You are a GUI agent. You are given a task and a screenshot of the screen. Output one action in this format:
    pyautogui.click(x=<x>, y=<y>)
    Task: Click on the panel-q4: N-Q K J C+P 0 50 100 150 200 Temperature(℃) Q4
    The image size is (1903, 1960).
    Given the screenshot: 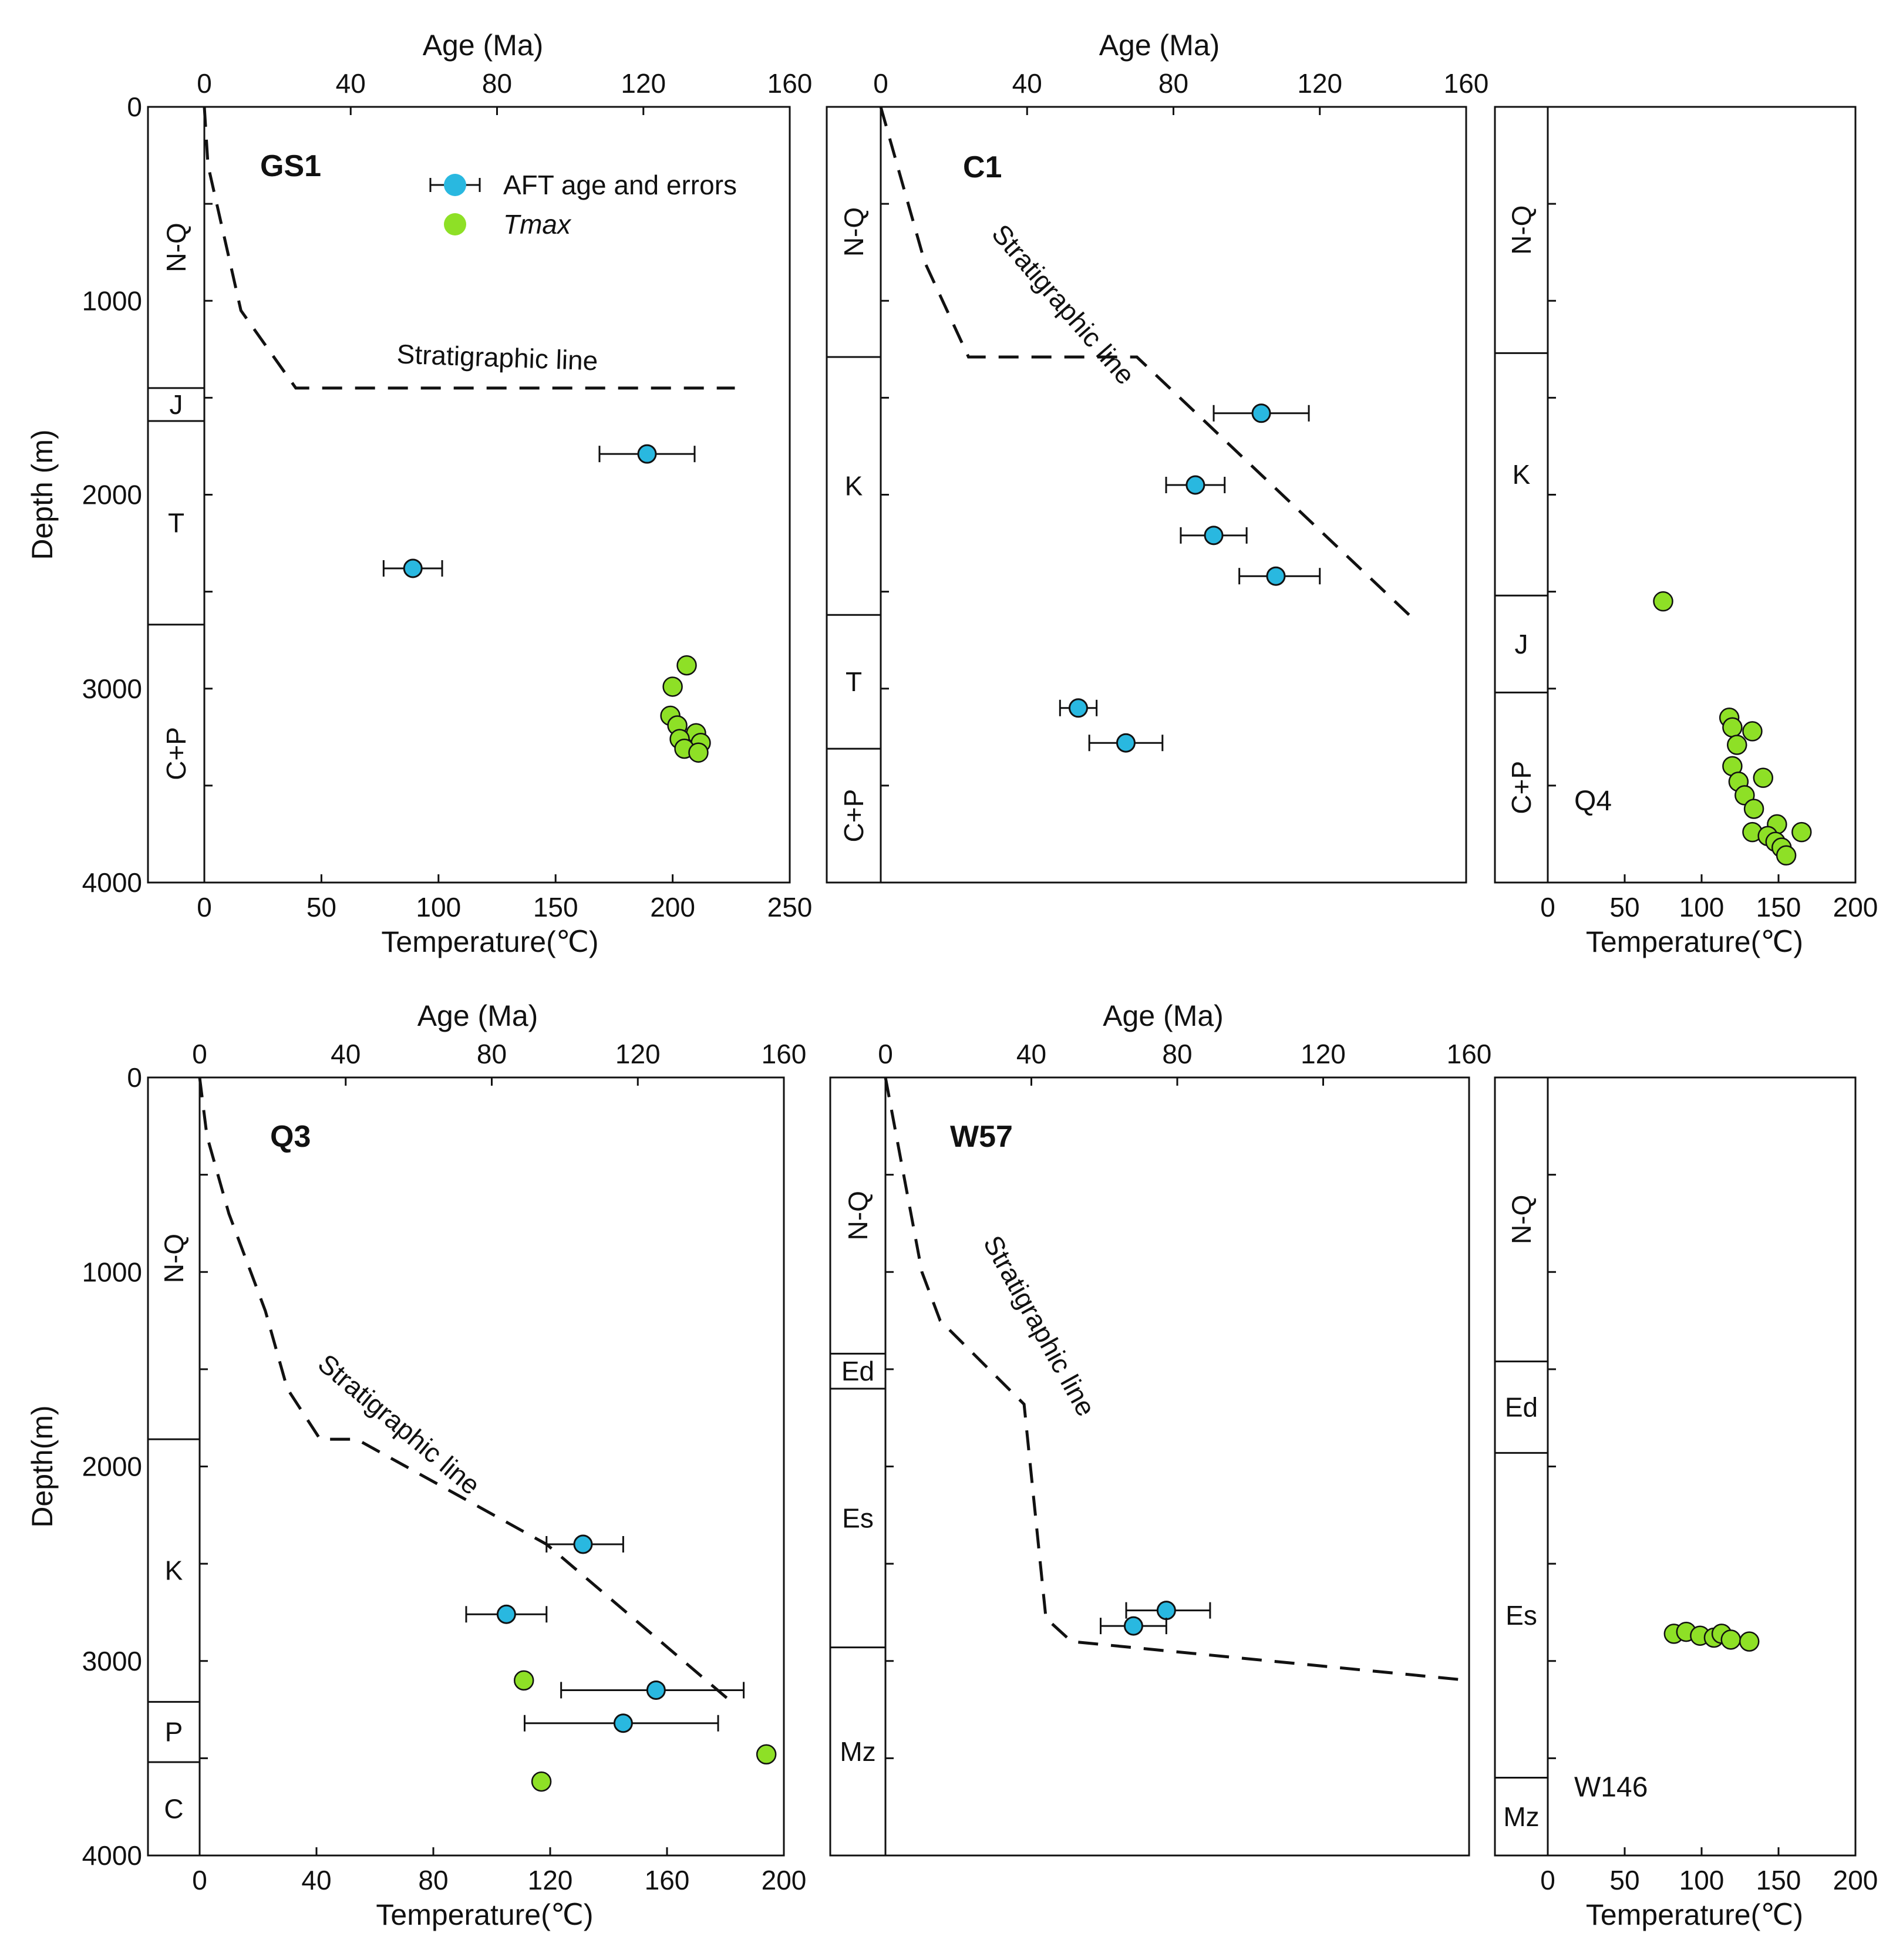 What is the action you would take?
    pyautogui.click(x=1686, y=532)
    